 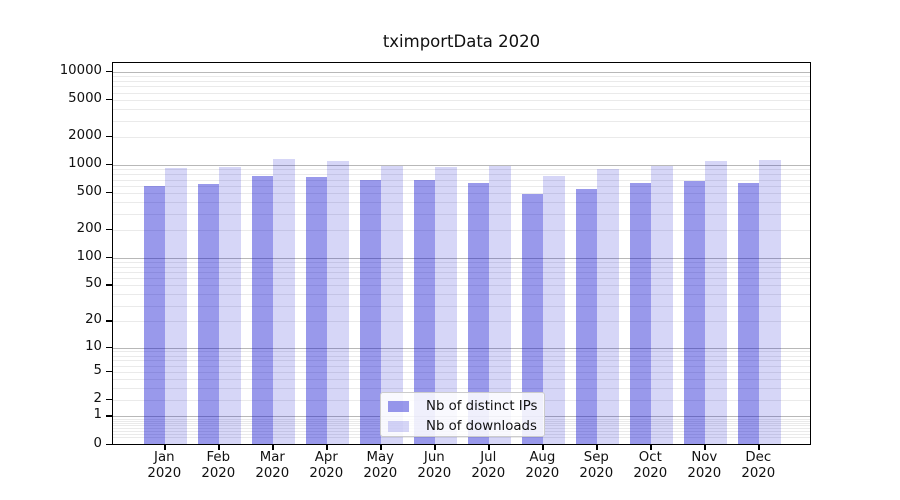 What do you see at coordinates (370, 312) in the screenshot?
I see `bar-distinct-ips-may` at bounding box center [370, 312].